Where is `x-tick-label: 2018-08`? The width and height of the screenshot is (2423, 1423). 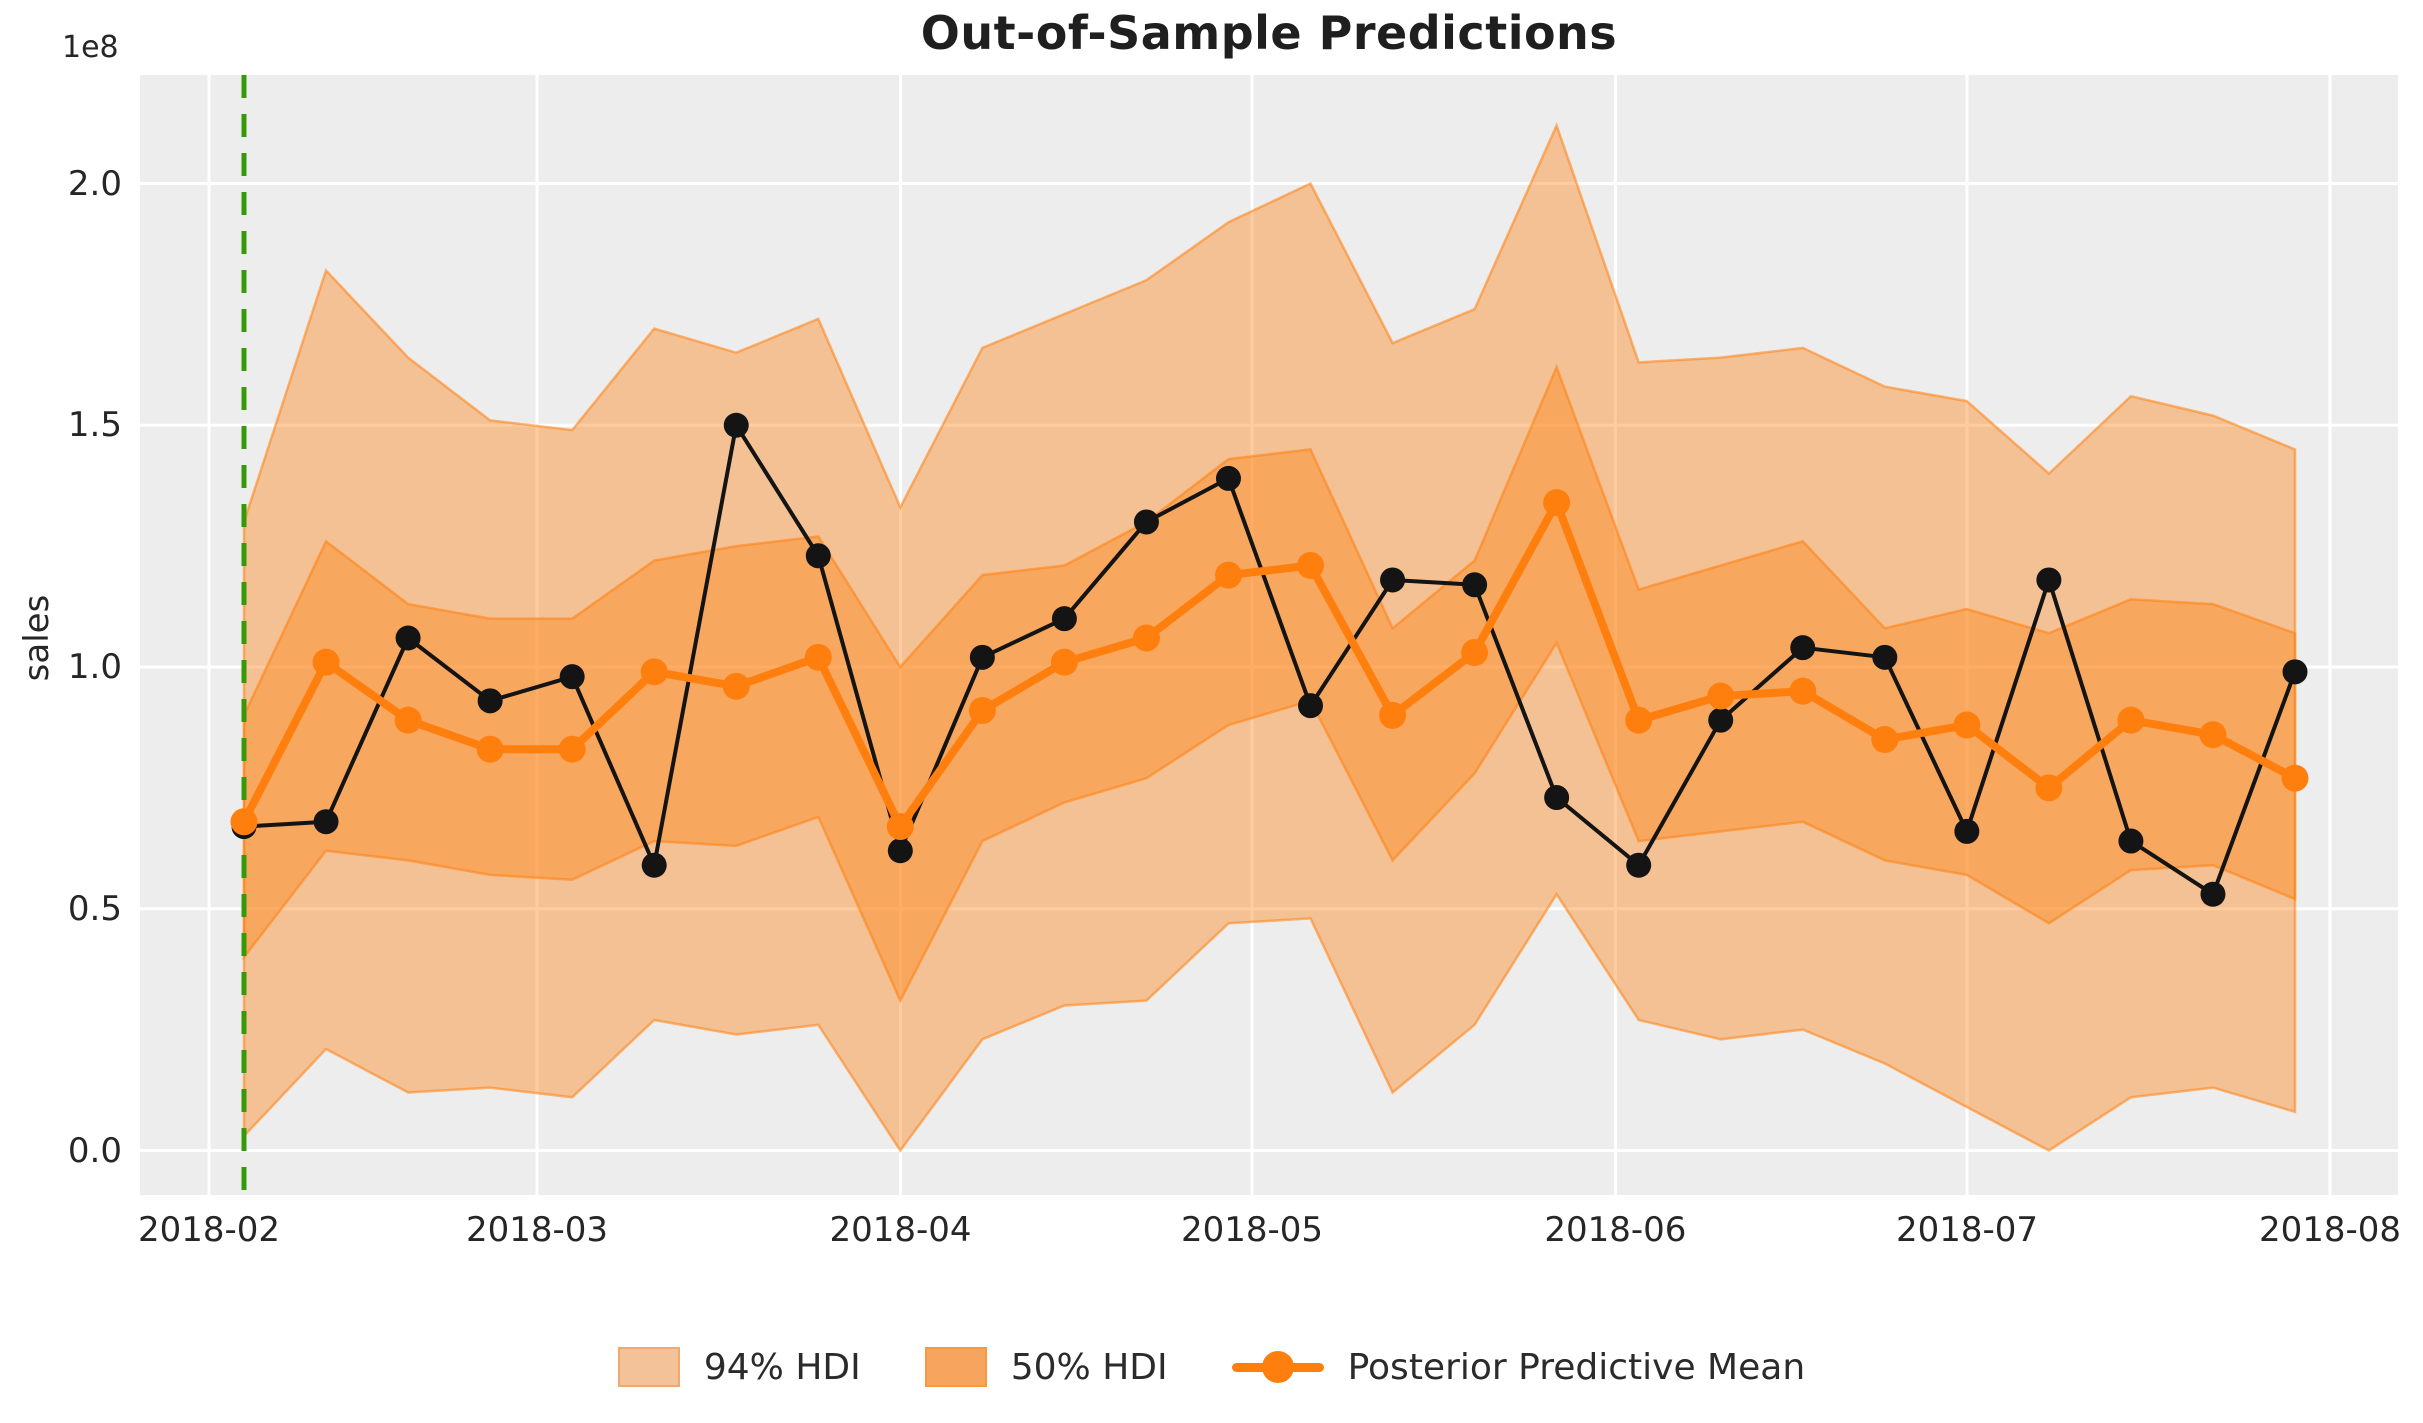
x-tick-label: 2018-08 is located at coordinates (2330, 1230).